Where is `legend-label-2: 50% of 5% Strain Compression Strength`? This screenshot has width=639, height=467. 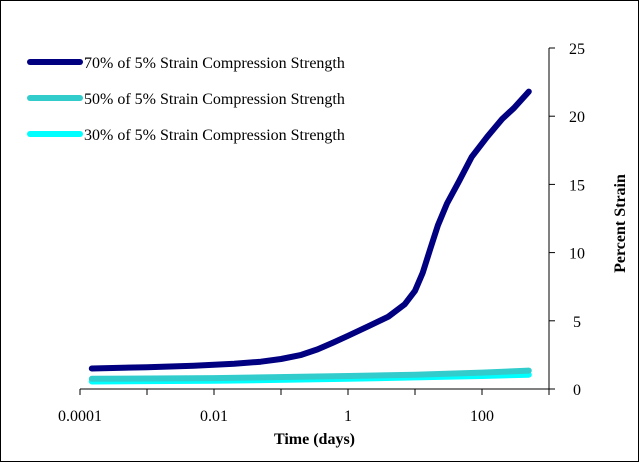 legend-label-2: 50% of 5% Strain Compression Strength is located at coordinates (214, 99).